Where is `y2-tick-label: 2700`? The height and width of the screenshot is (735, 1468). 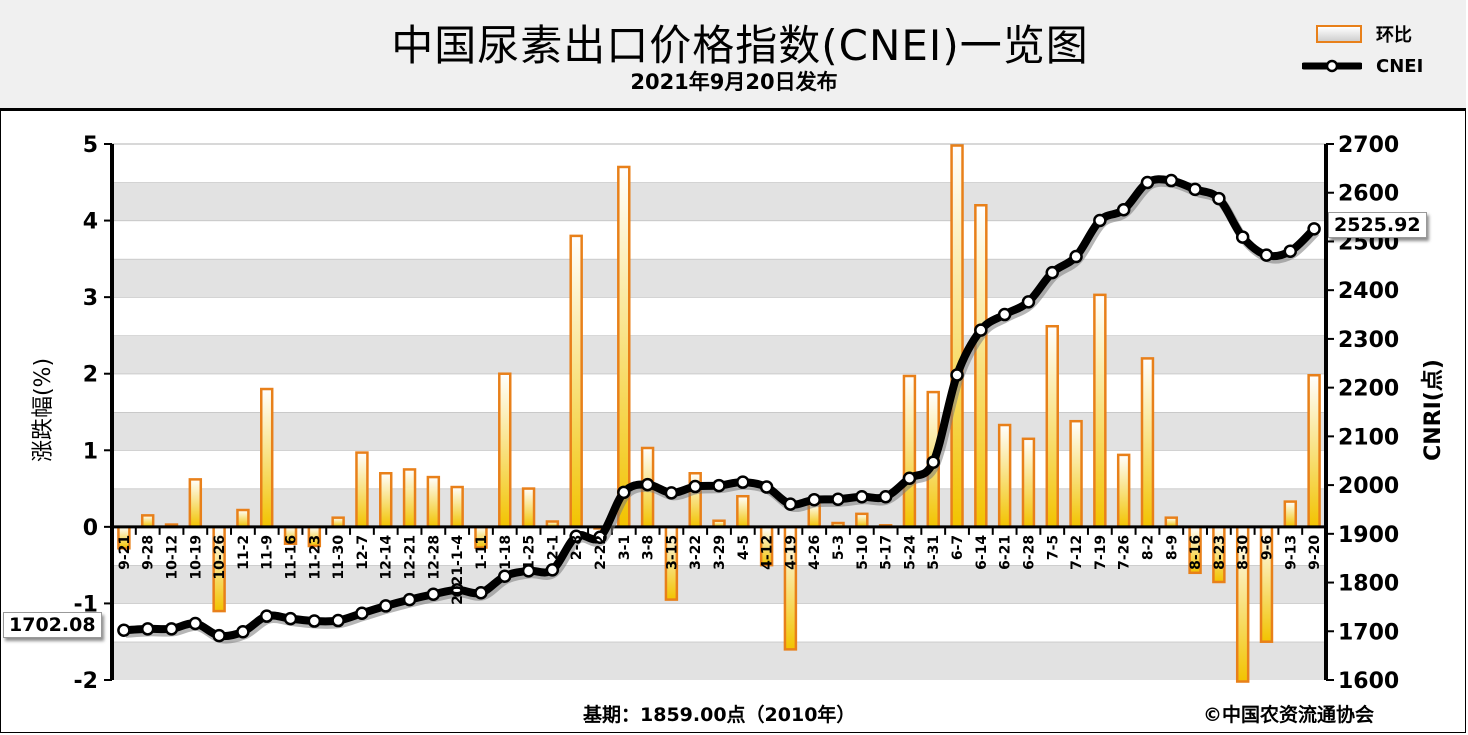 y2-tick-label: 2700 is located at coordinates (1368, 145).